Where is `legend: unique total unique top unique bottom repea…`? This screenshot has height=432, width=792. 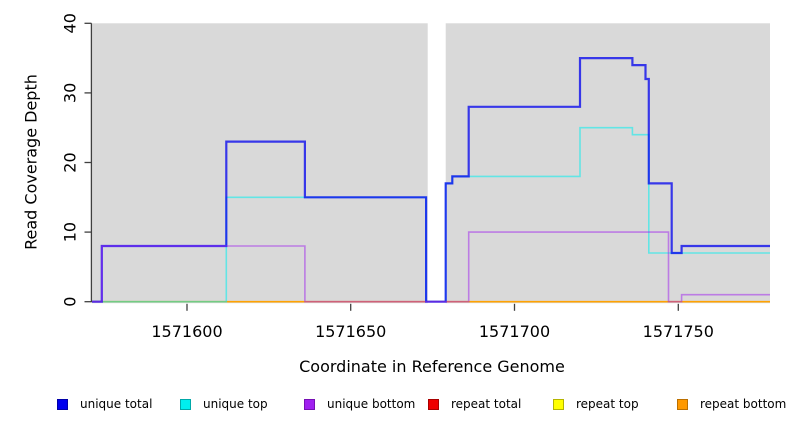
legend: unique total unique top unique bottom repea… is located at coordinates (396, 408).